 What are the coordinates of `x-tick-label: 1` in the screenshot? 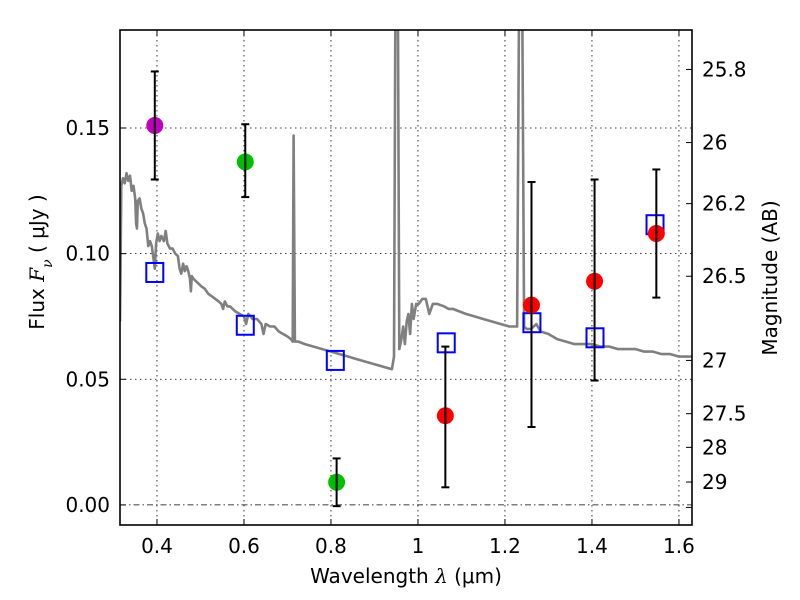 It's located at (418, 546).